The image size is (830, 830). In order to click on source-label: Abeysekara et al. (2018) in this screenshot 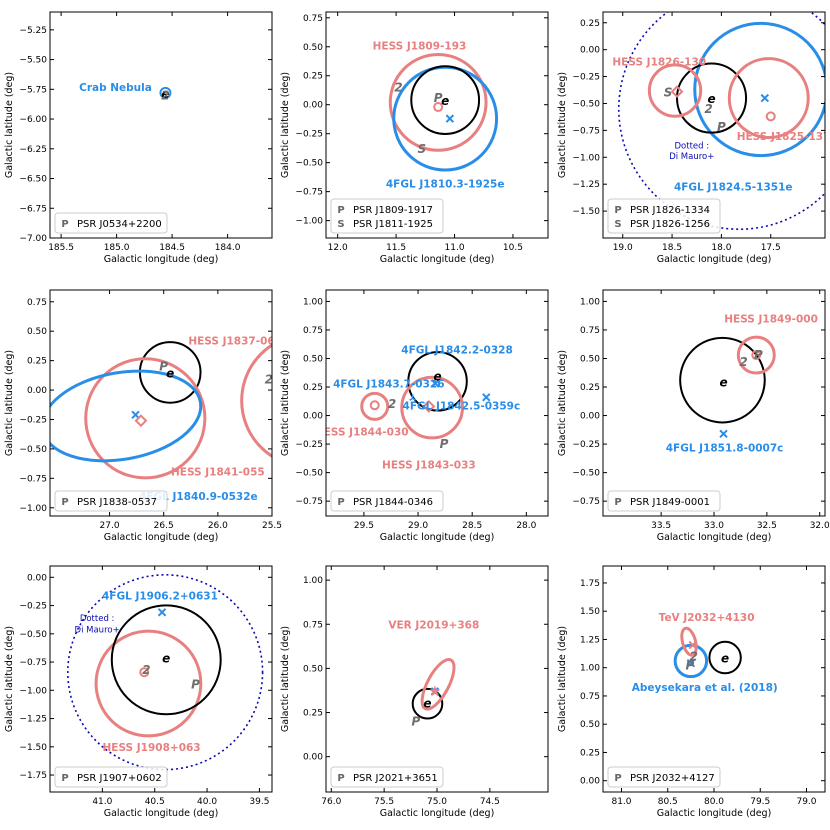, I will do `click(705, 688)`.